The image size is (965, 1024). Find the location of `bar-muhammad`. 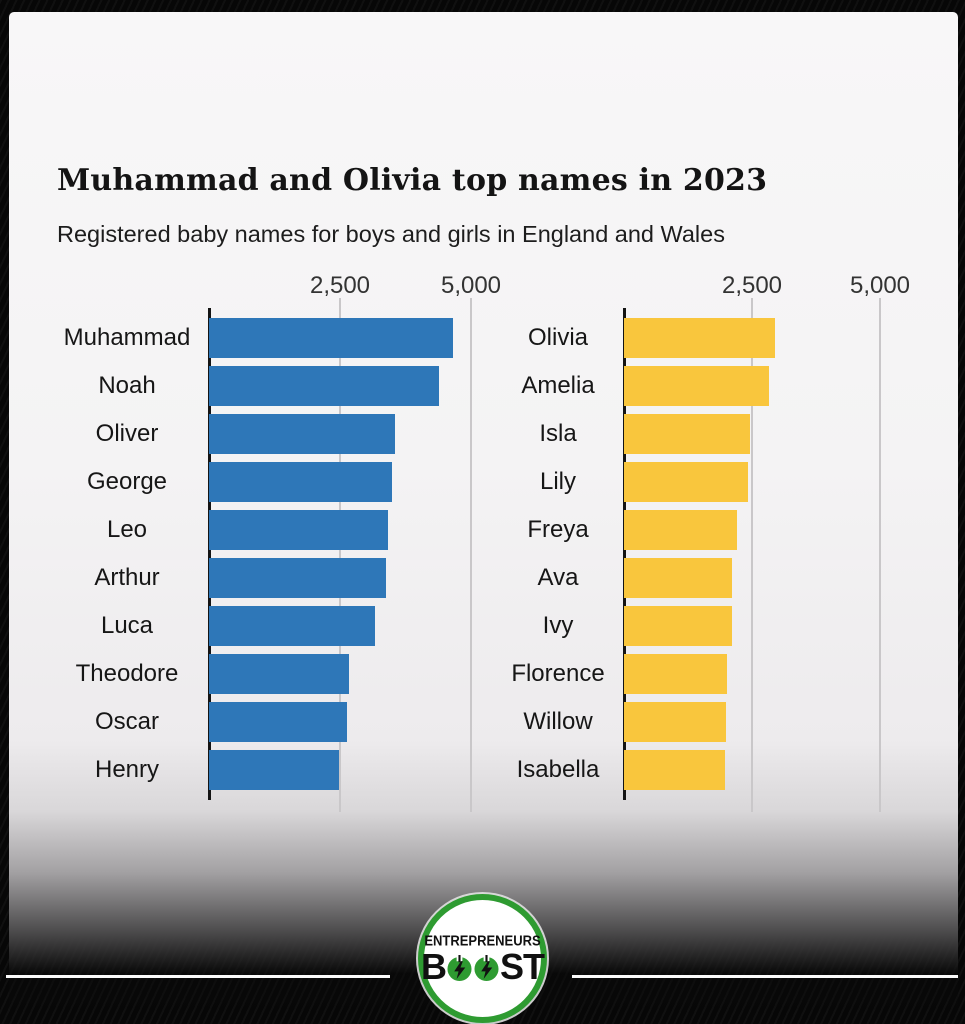

bar-muhammad is located at coordinates (331, 338).